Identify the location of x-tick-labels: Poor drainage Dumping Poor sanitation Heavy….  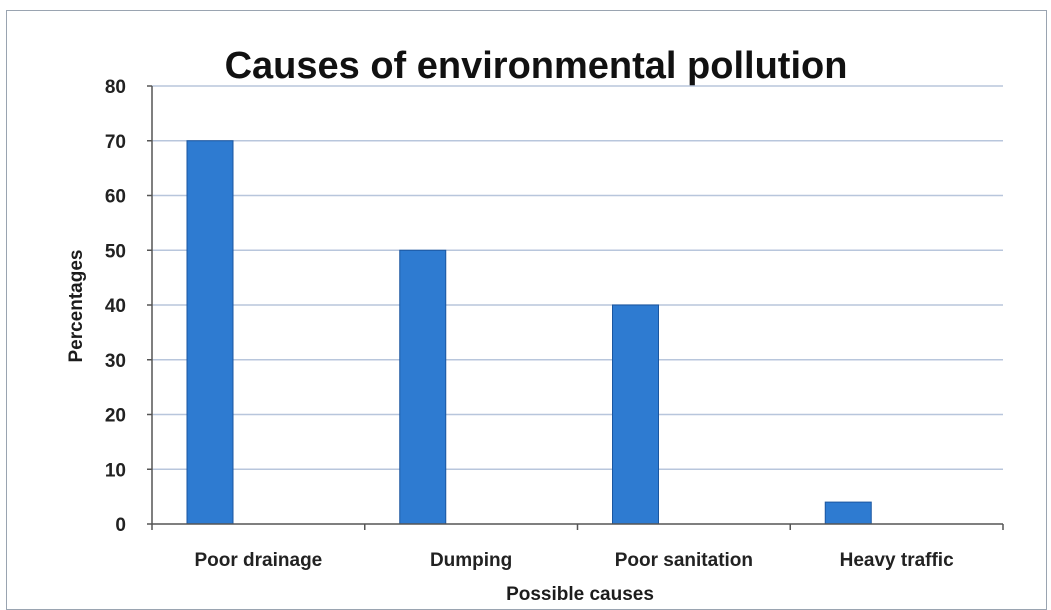
(575, 560).